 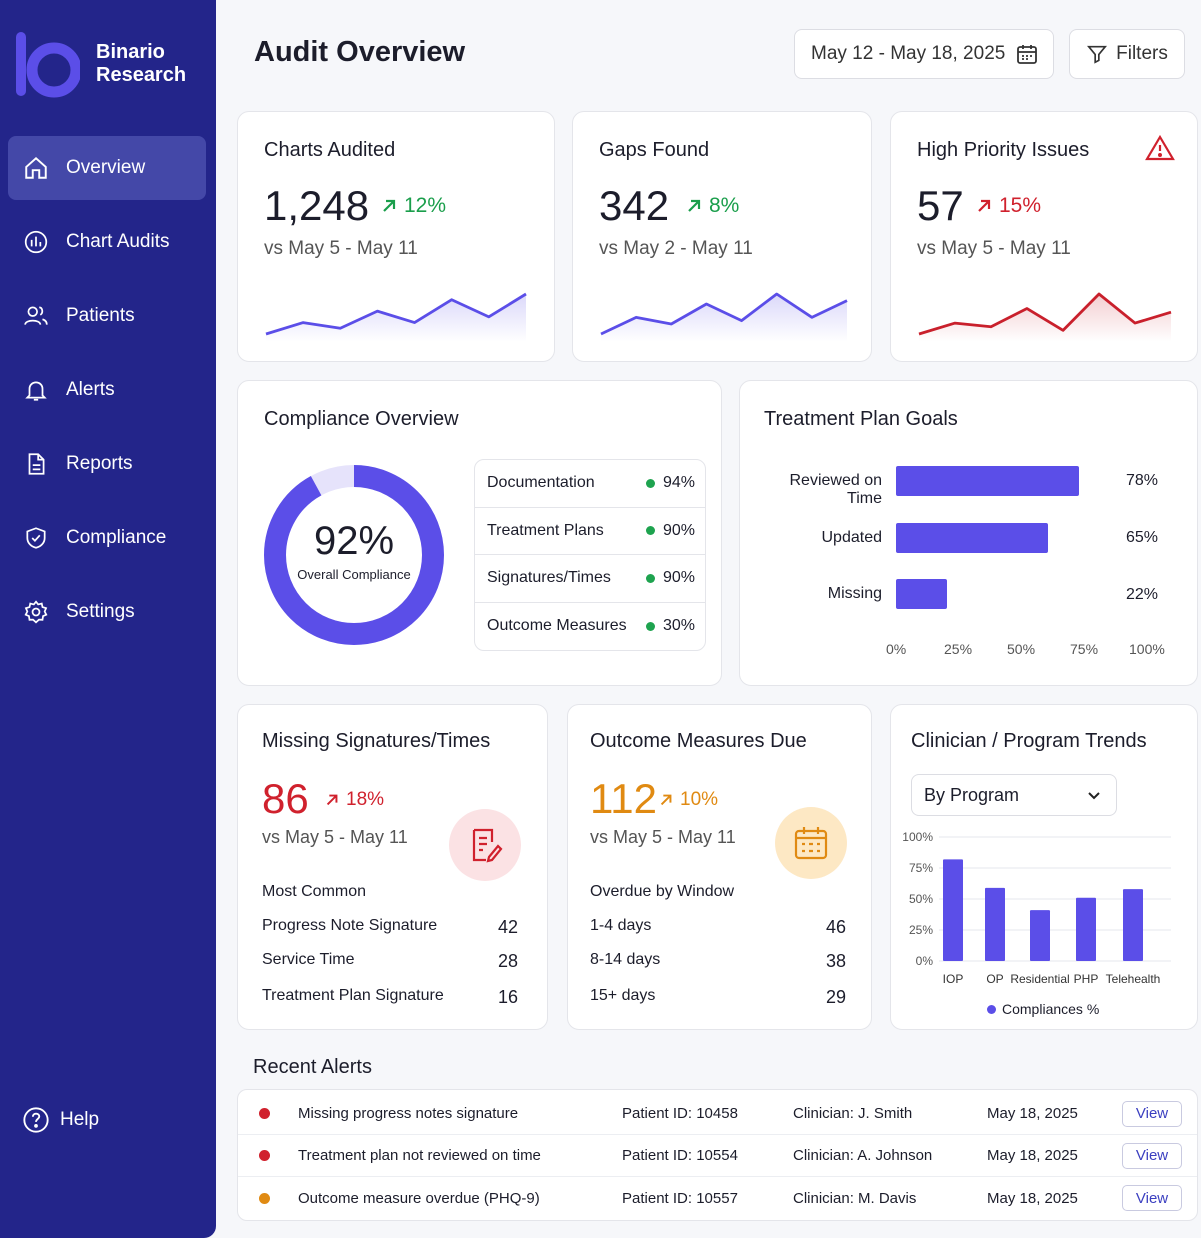 What do you see at coordinates (107, 464) in the screenshot?
I see `sidebar-item-reports: Reports` at bounding box center [107, 464].